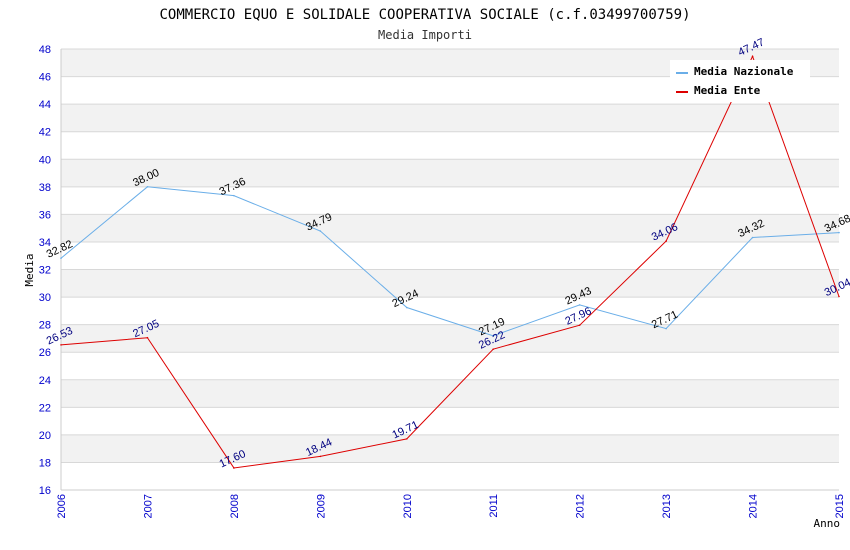  I want to click on x-tick-label: 2013, so click(667, 506).